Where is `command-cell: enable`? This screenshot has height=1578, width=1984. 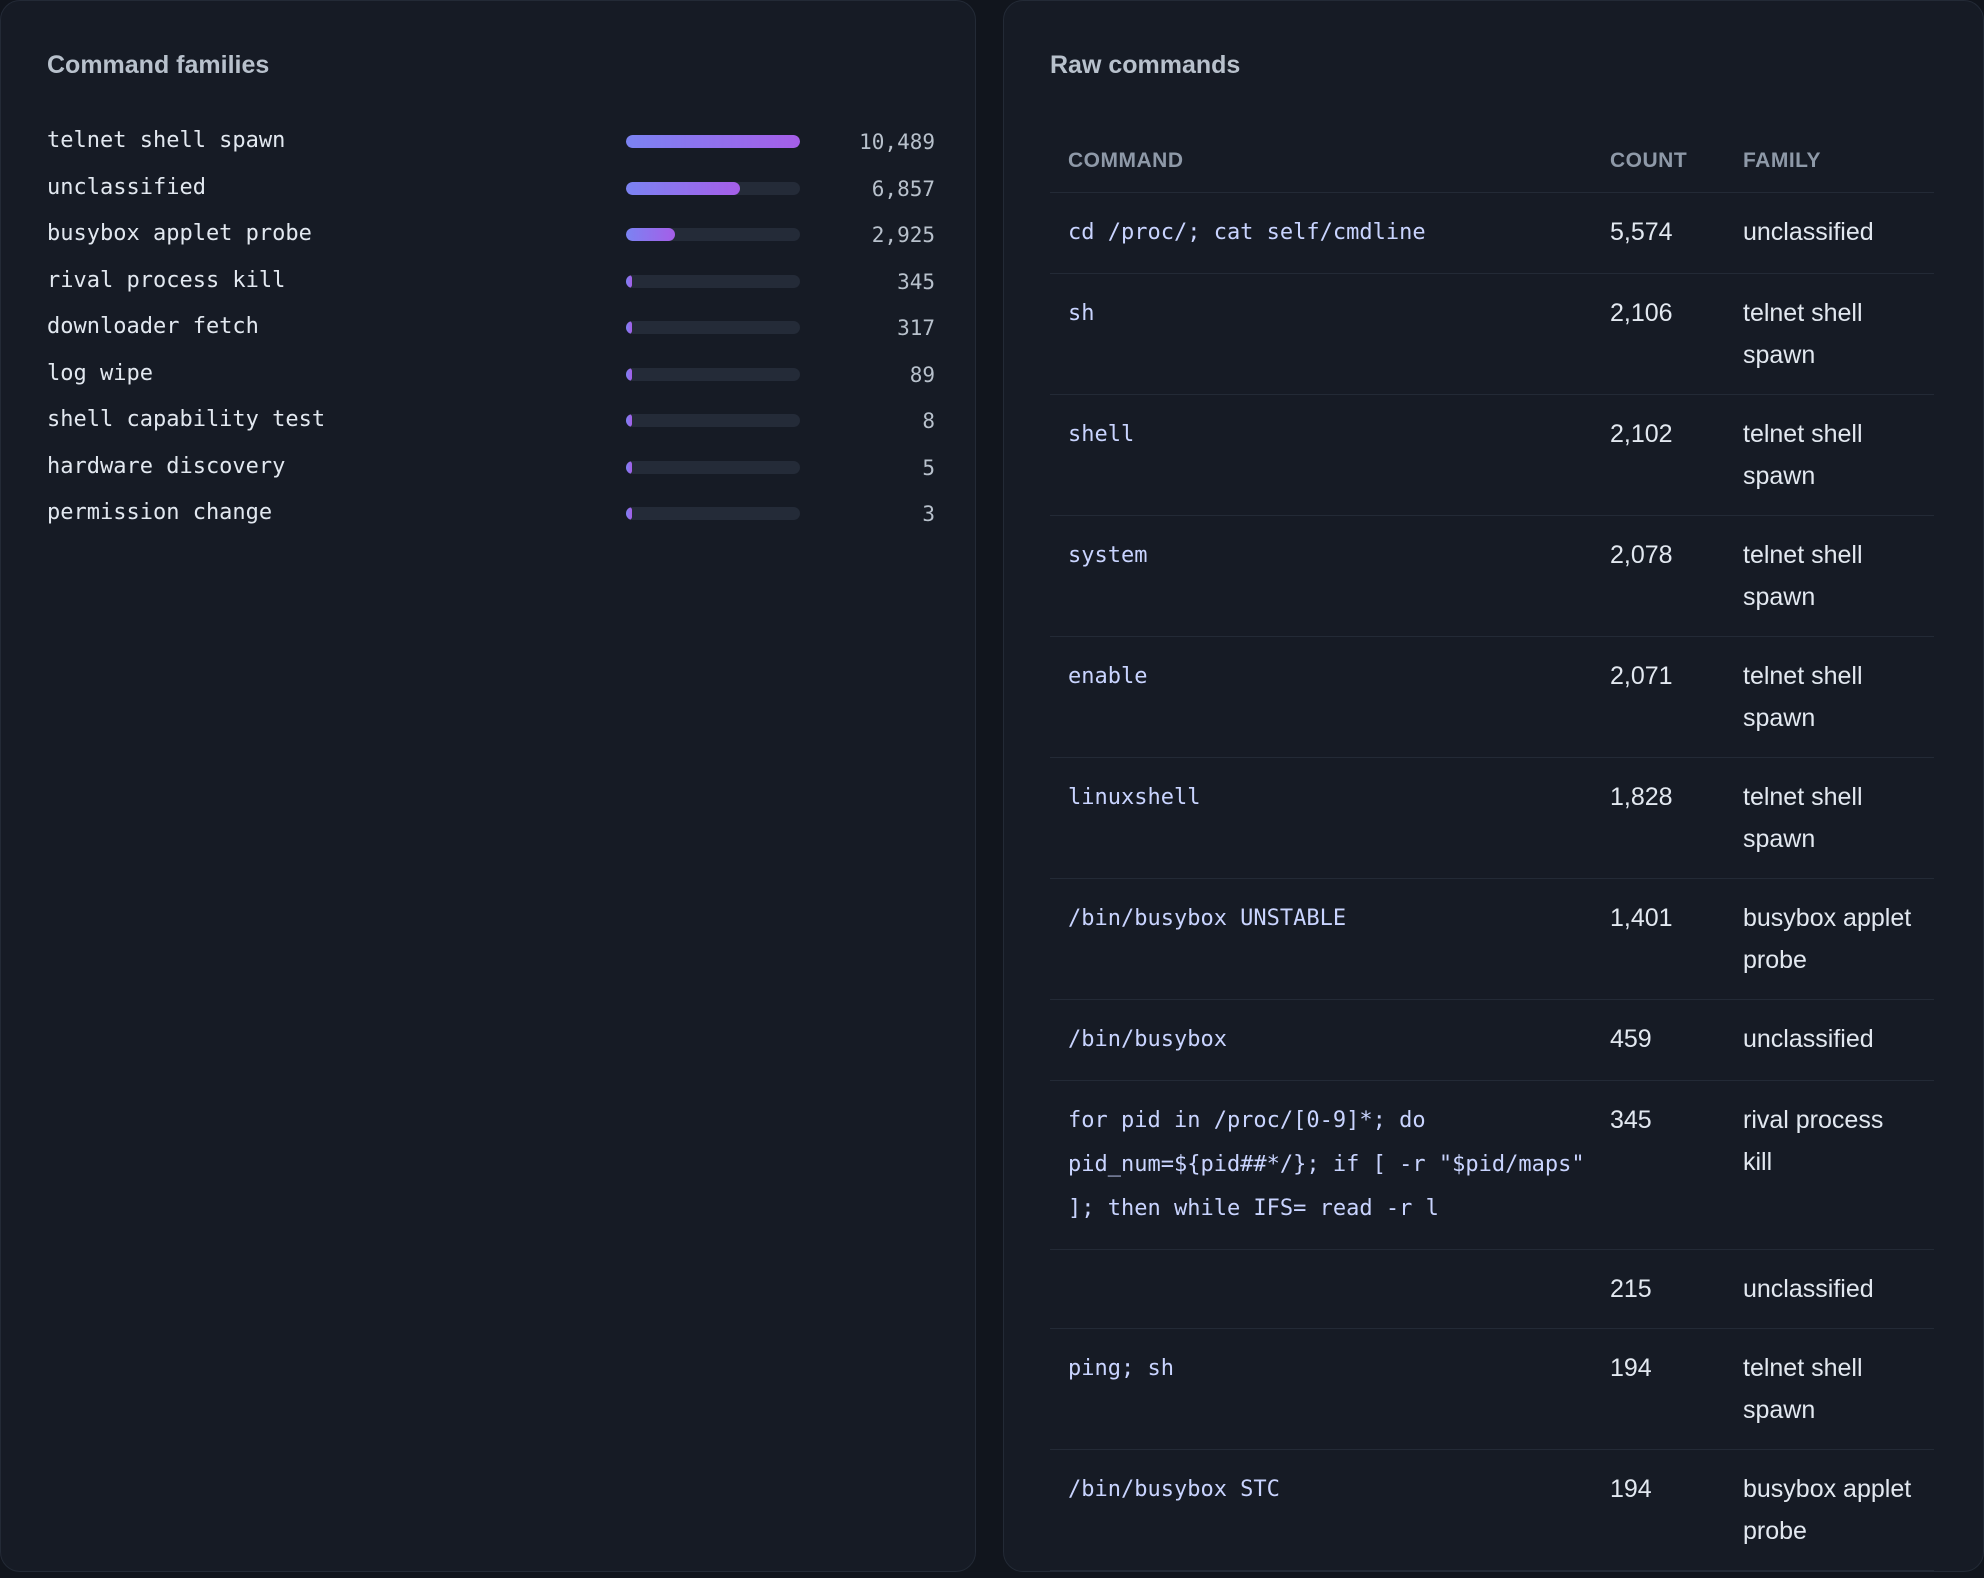
command-cell: enable is located at coordinates (1330, 697).